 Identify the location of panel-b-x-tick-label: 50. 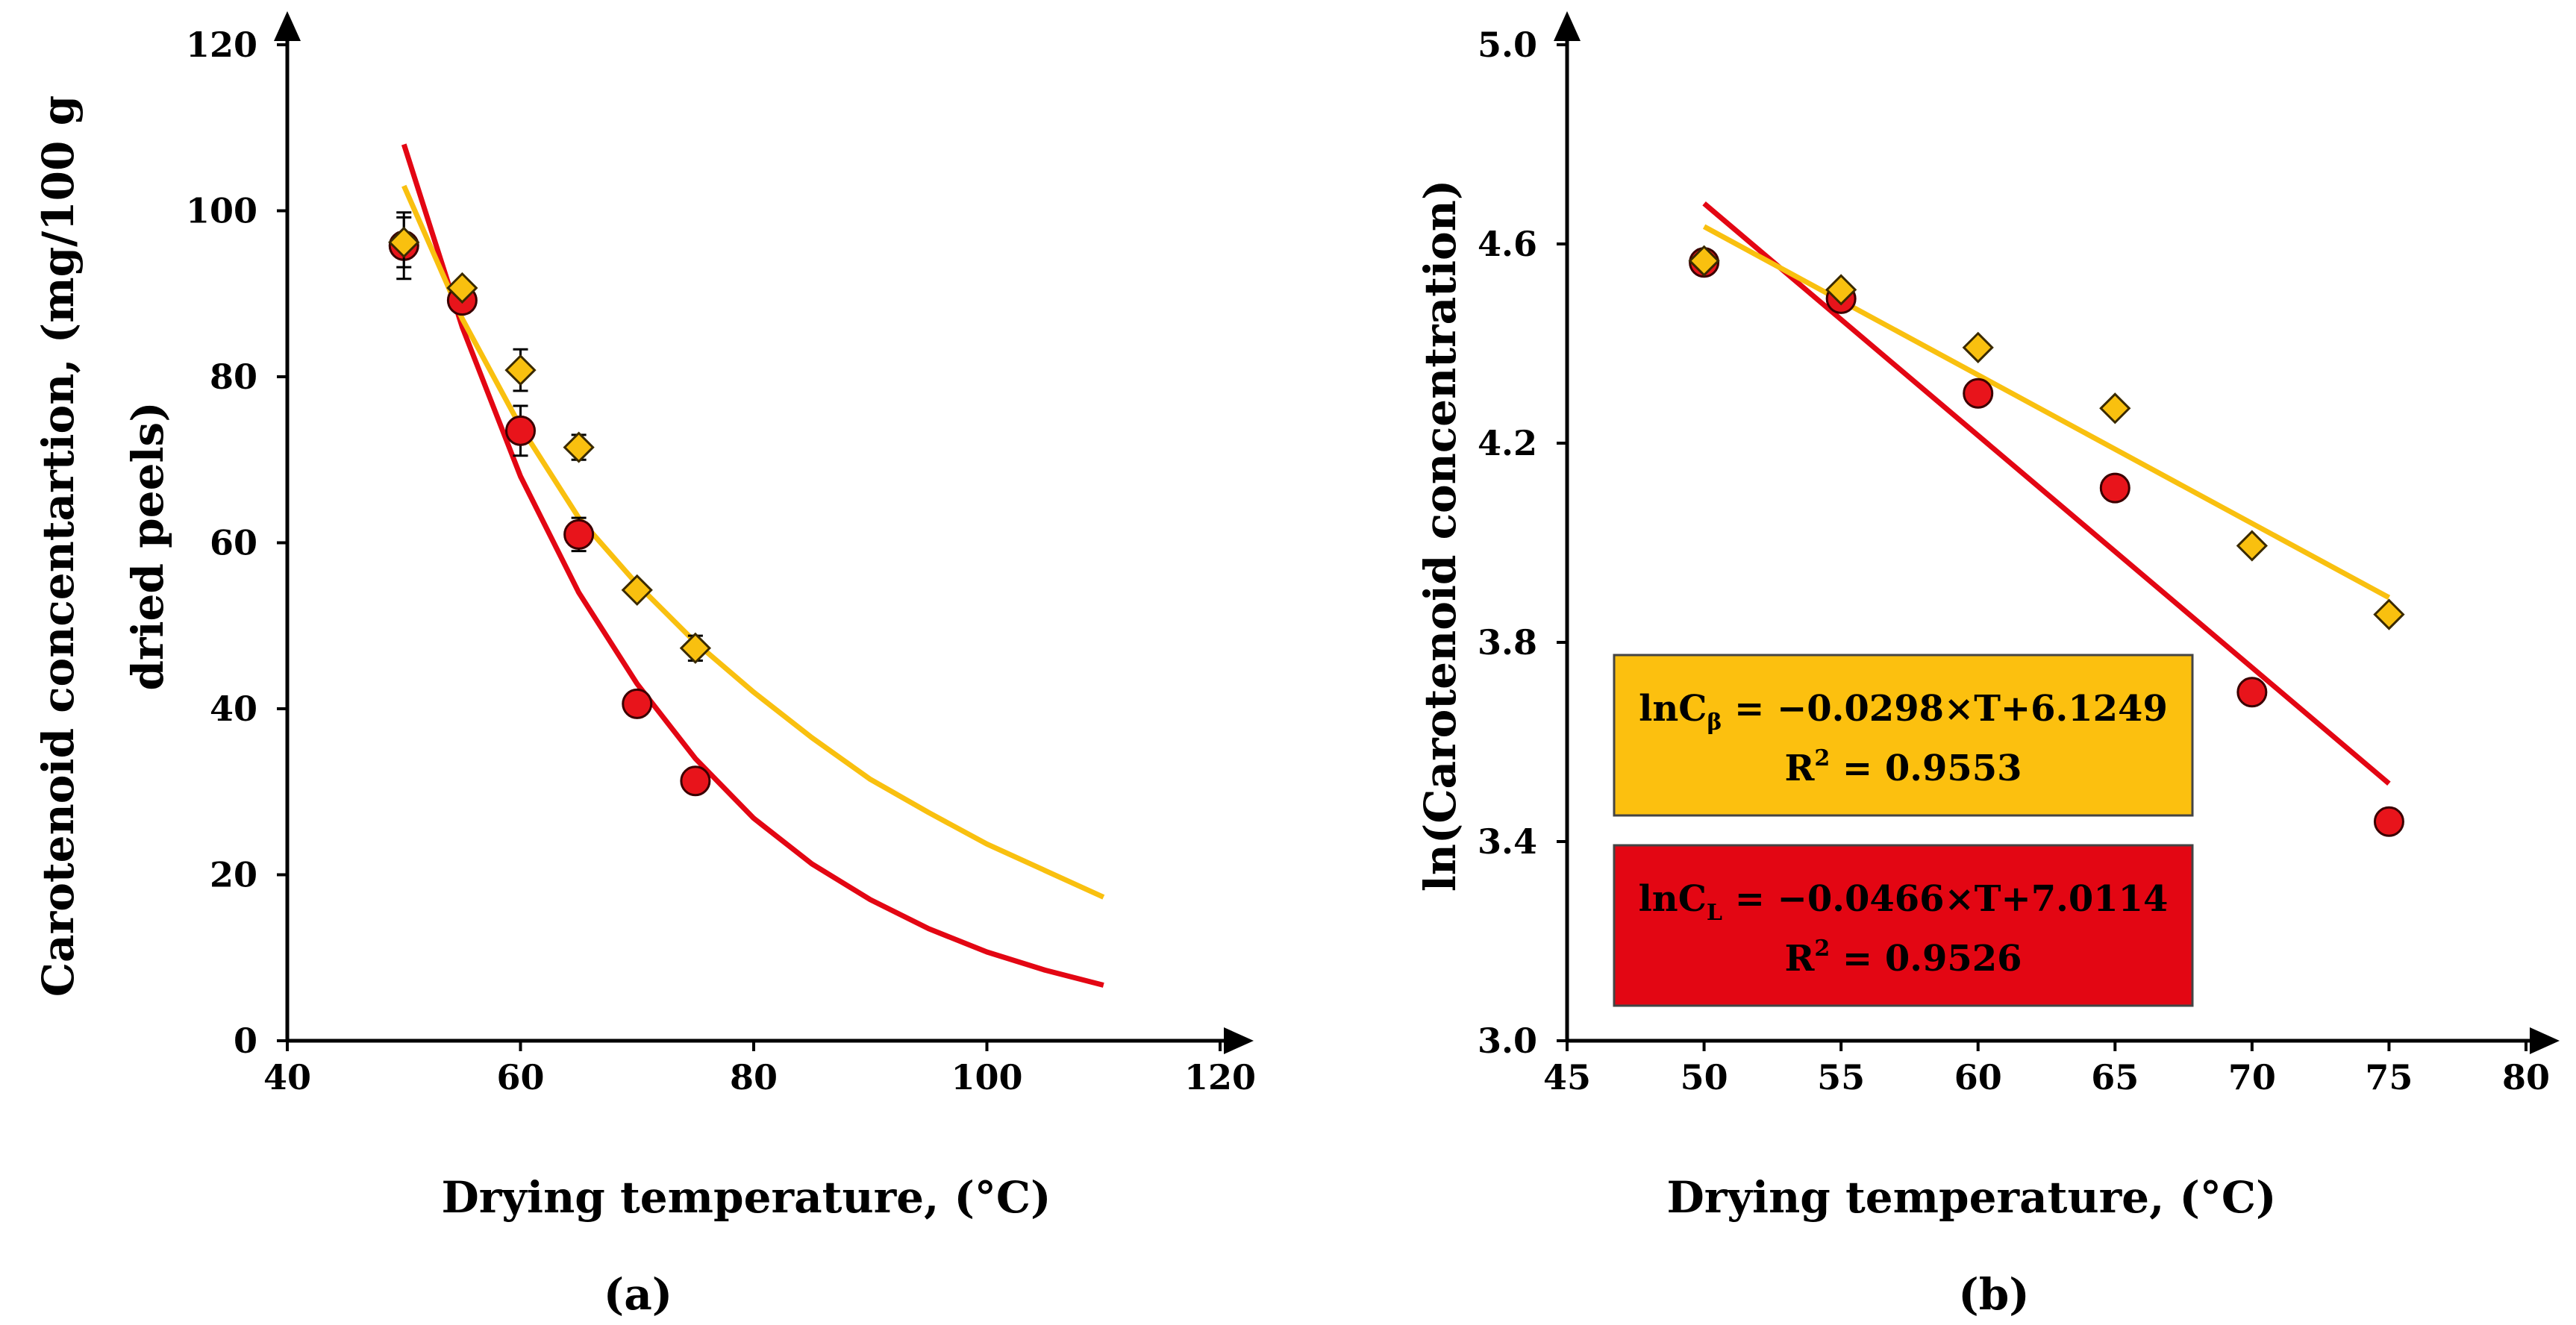
(1704, 1077).